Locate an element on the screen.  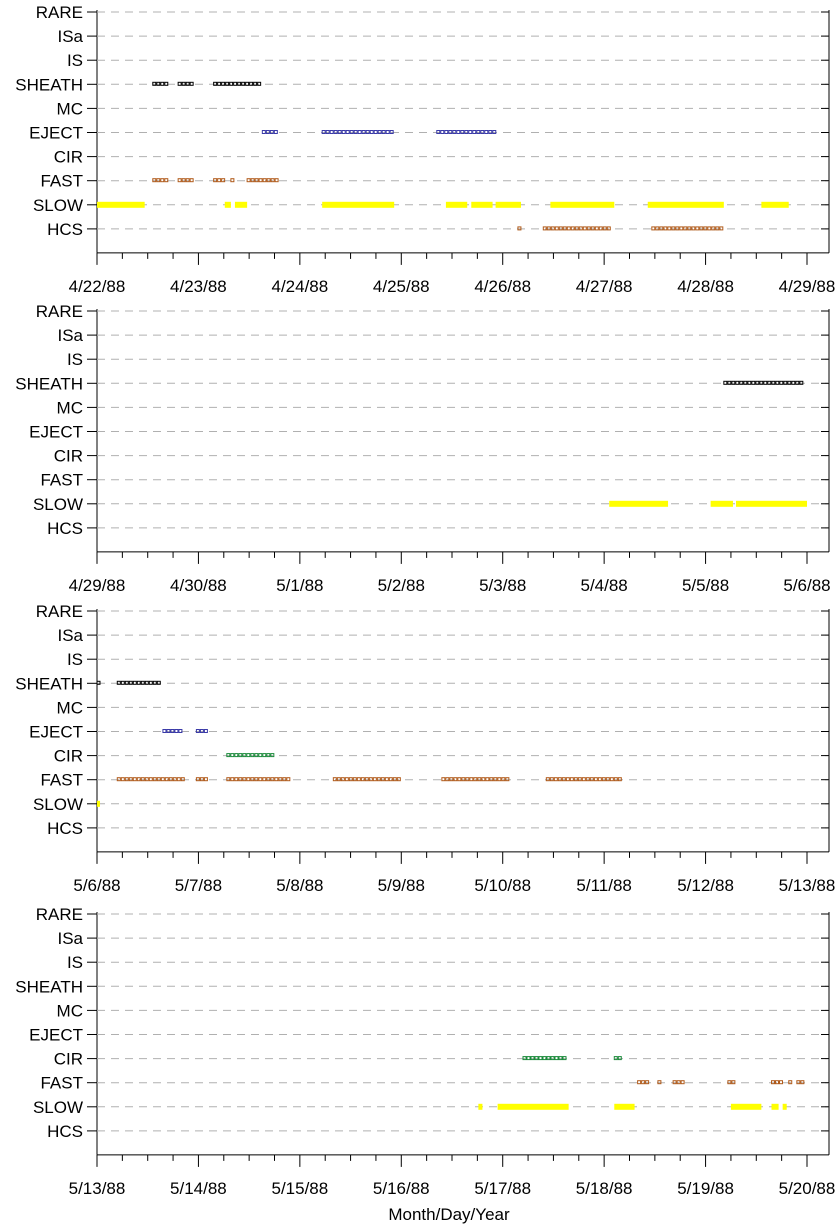
date-tick-label: 4/29/88 is located at coordinates (807, 286).